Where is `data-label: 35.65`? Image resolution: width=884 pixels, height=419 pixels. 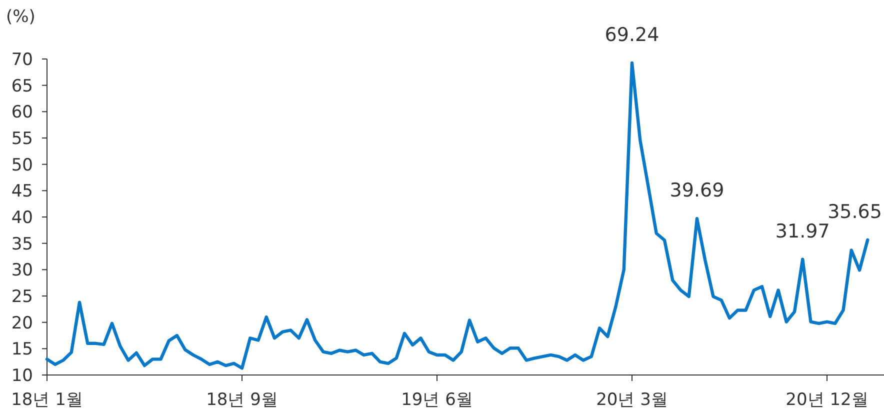
data-label: 35.65 is located at coordinates (855, 211).